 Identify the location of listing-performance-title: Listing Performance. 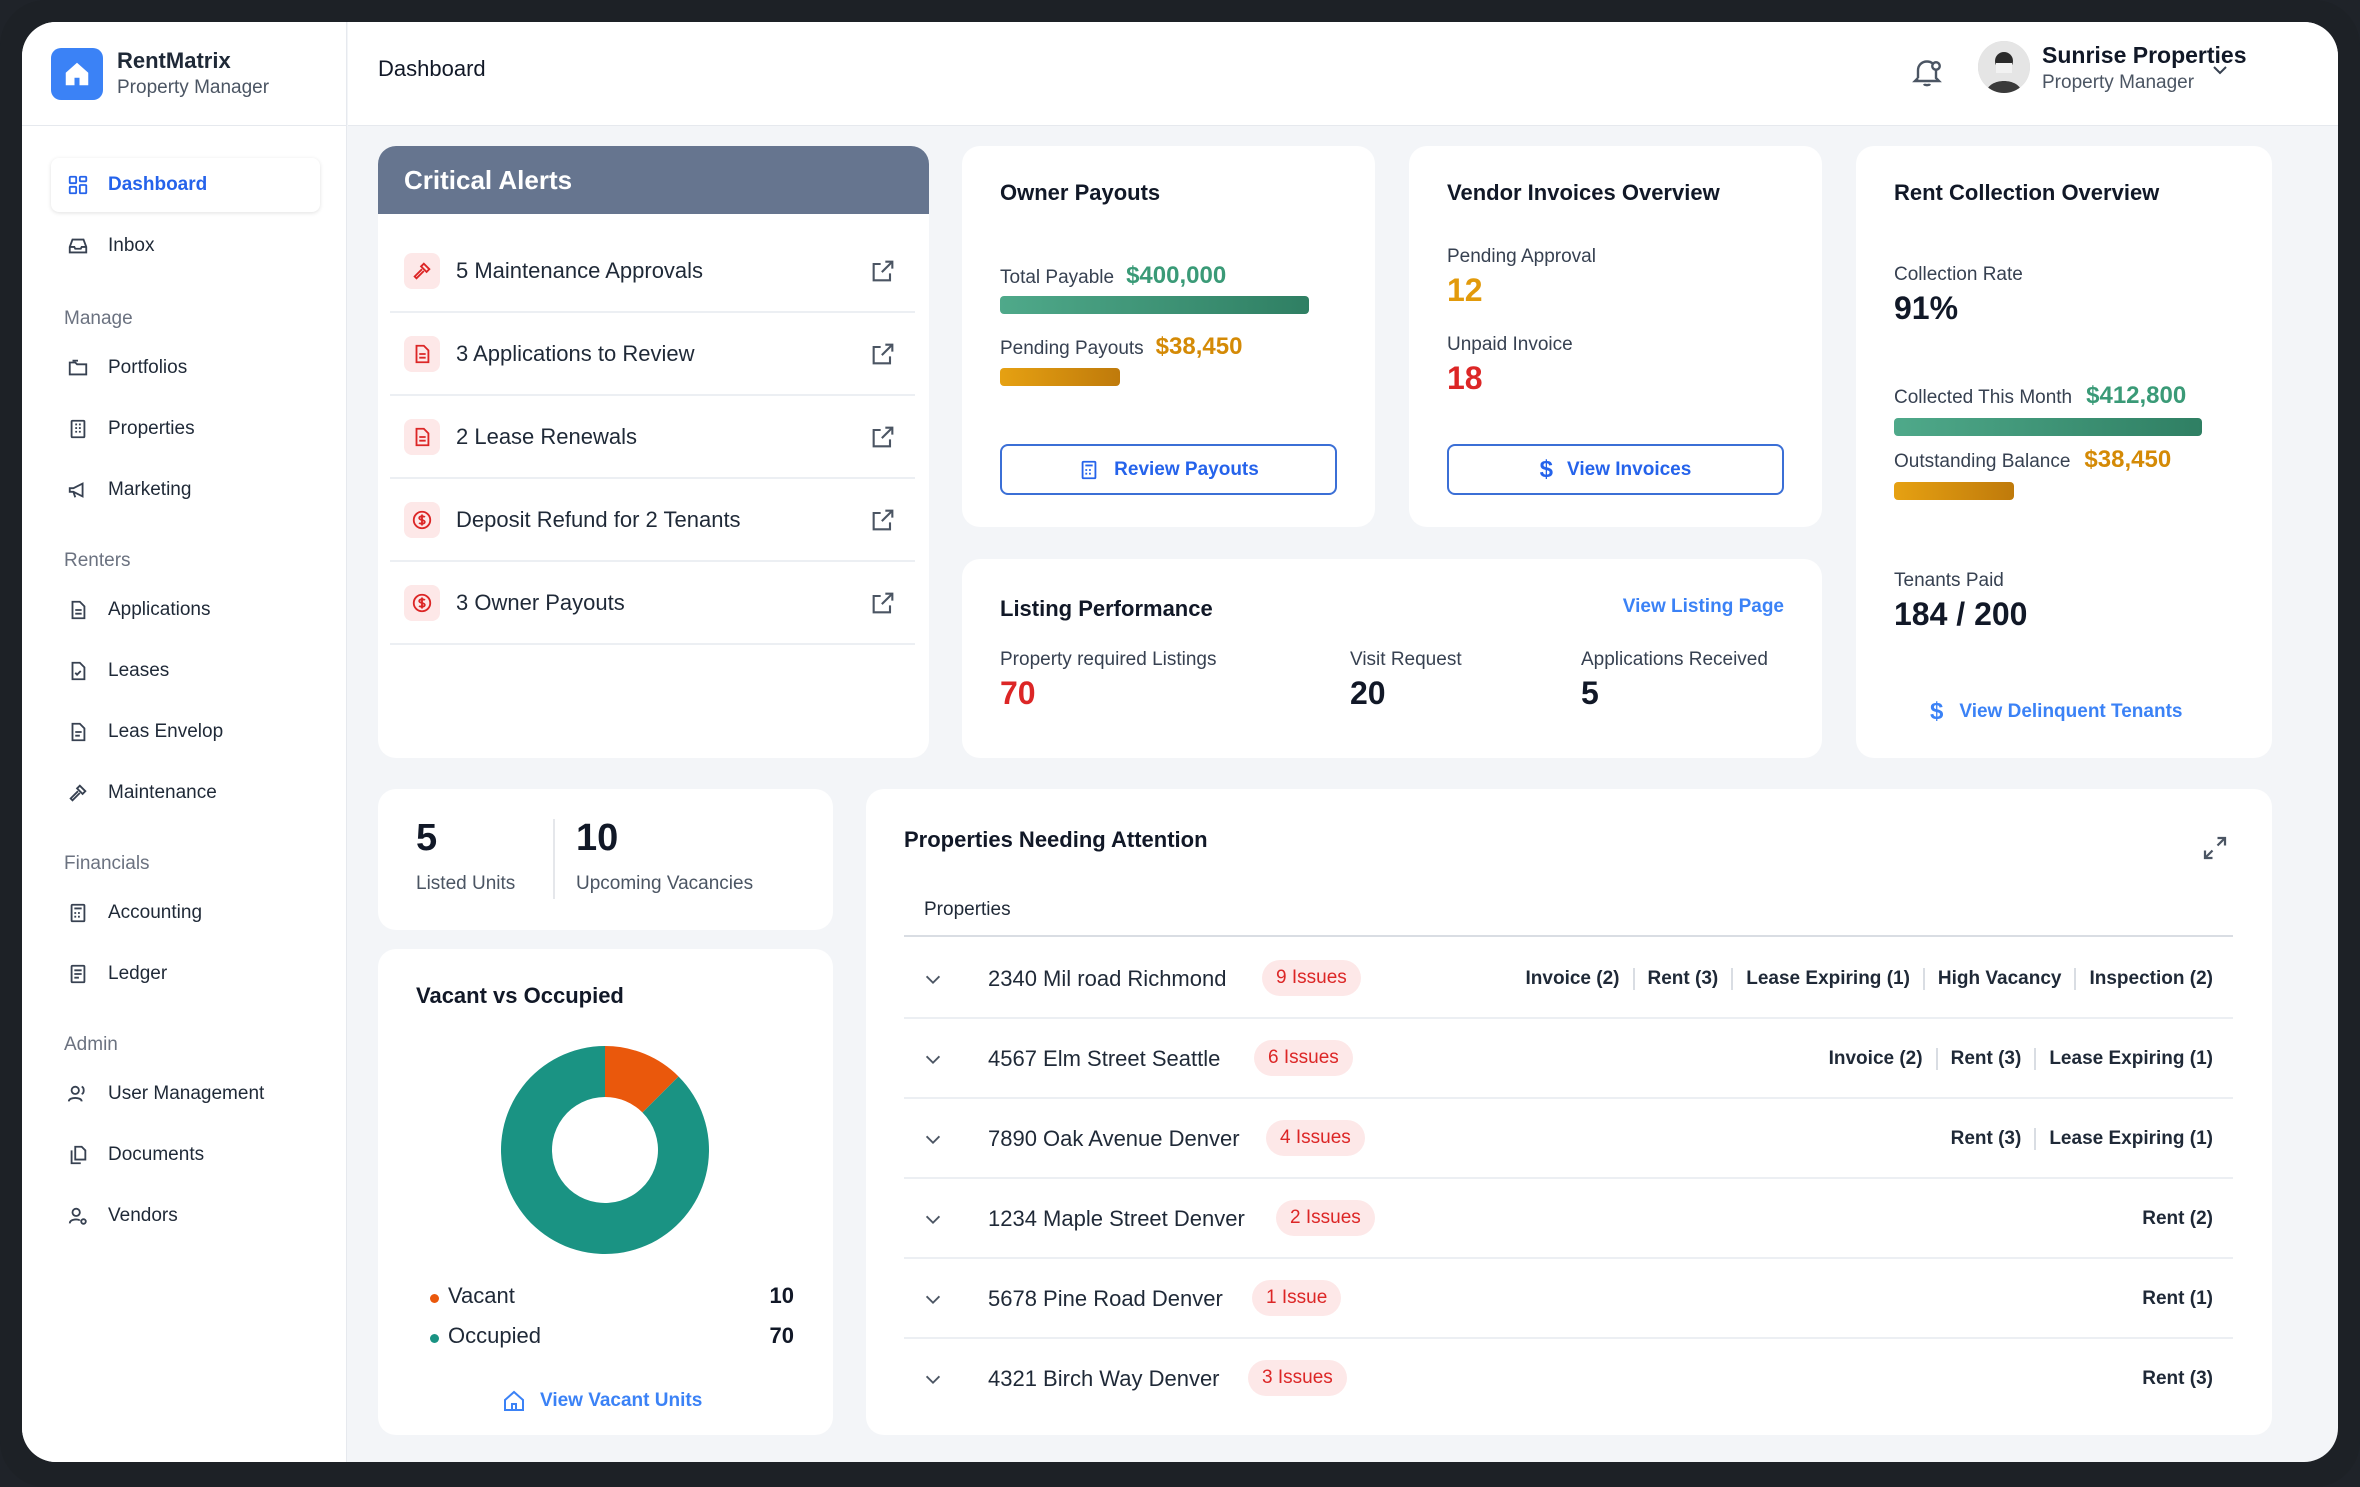
(1106, 608).